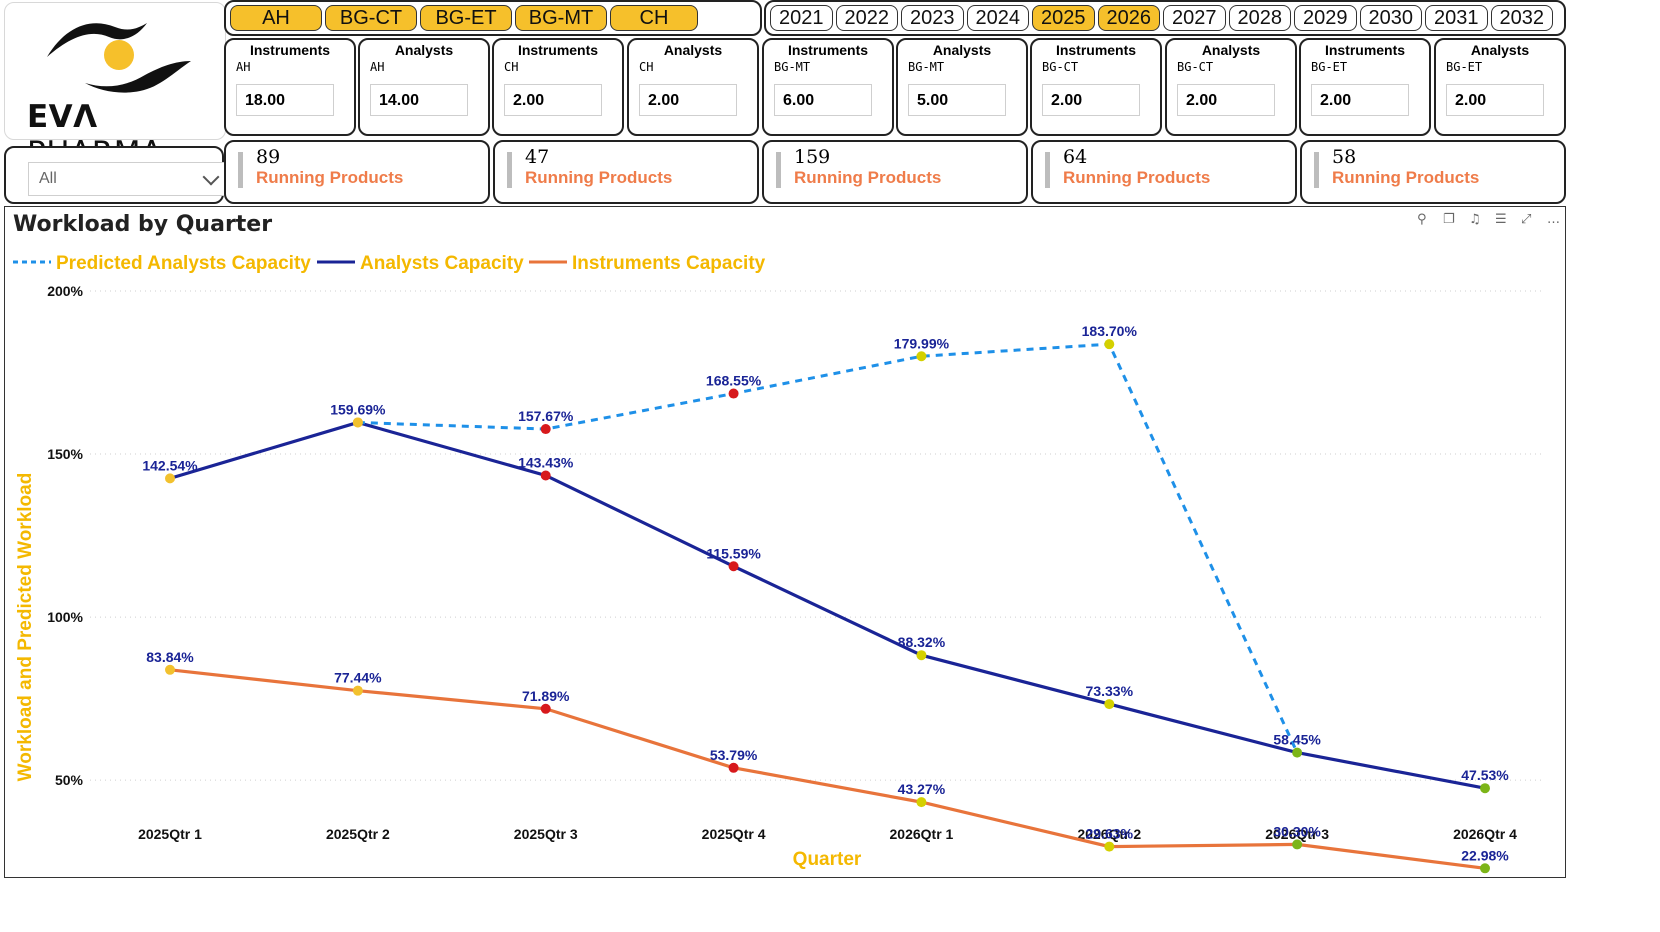 The width and height of the screenshot is (1660, 932). Describe the element at coordinates (1390, 18) in the screenshot. I see `year-chip-2030: 2030` at that location.